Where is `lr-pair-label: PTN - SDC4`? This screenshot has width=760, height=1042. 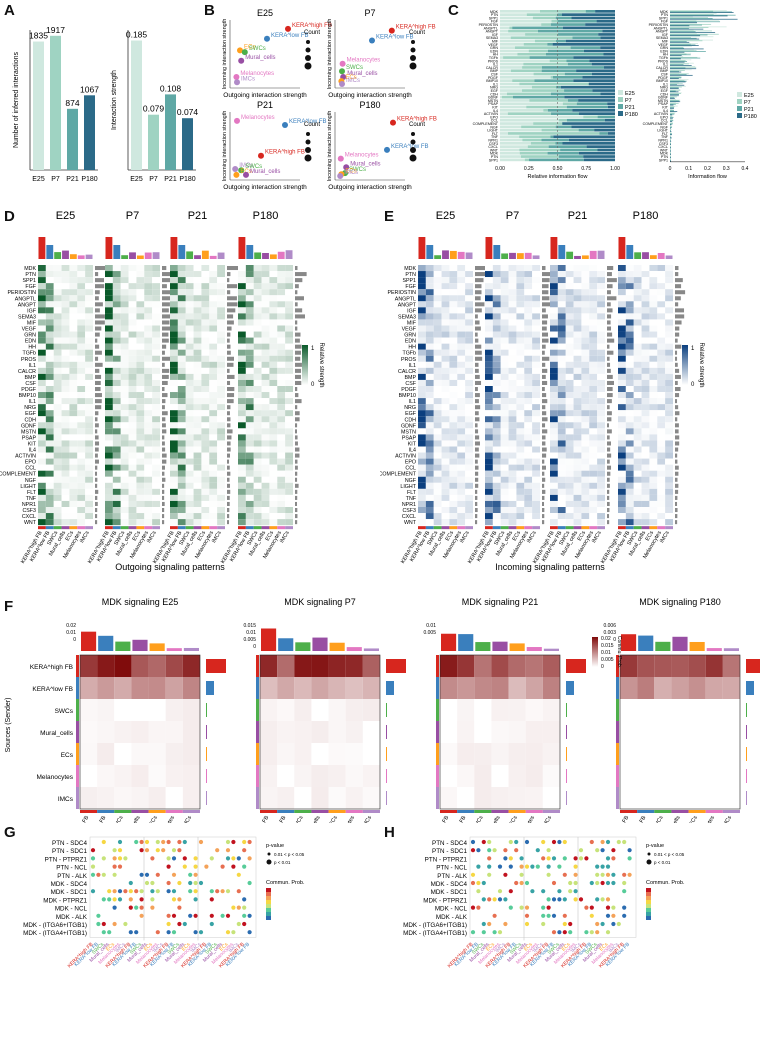
lr-pair-label: PTN - SDC4 is located at coordinates (449, 843).